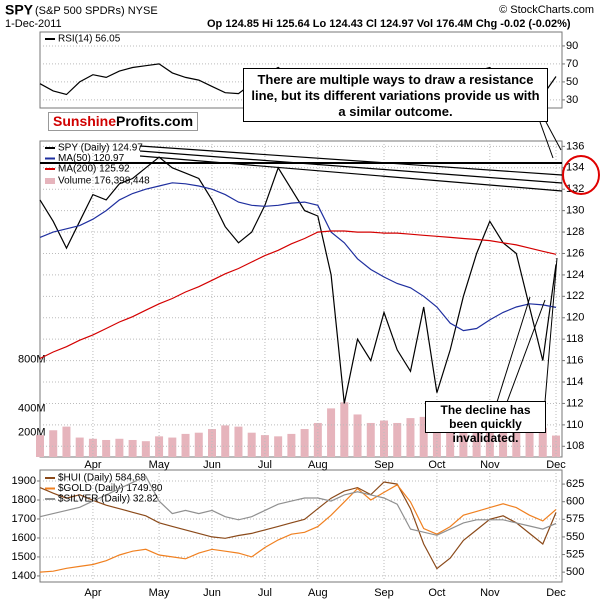 The height and width of the screenshot is (602, 602). What do you see at coordinates (110, 488) in the screenshot?
I see `legend-label: $GOLD (Daily) 1749.80` at bounding box center [110, 488].